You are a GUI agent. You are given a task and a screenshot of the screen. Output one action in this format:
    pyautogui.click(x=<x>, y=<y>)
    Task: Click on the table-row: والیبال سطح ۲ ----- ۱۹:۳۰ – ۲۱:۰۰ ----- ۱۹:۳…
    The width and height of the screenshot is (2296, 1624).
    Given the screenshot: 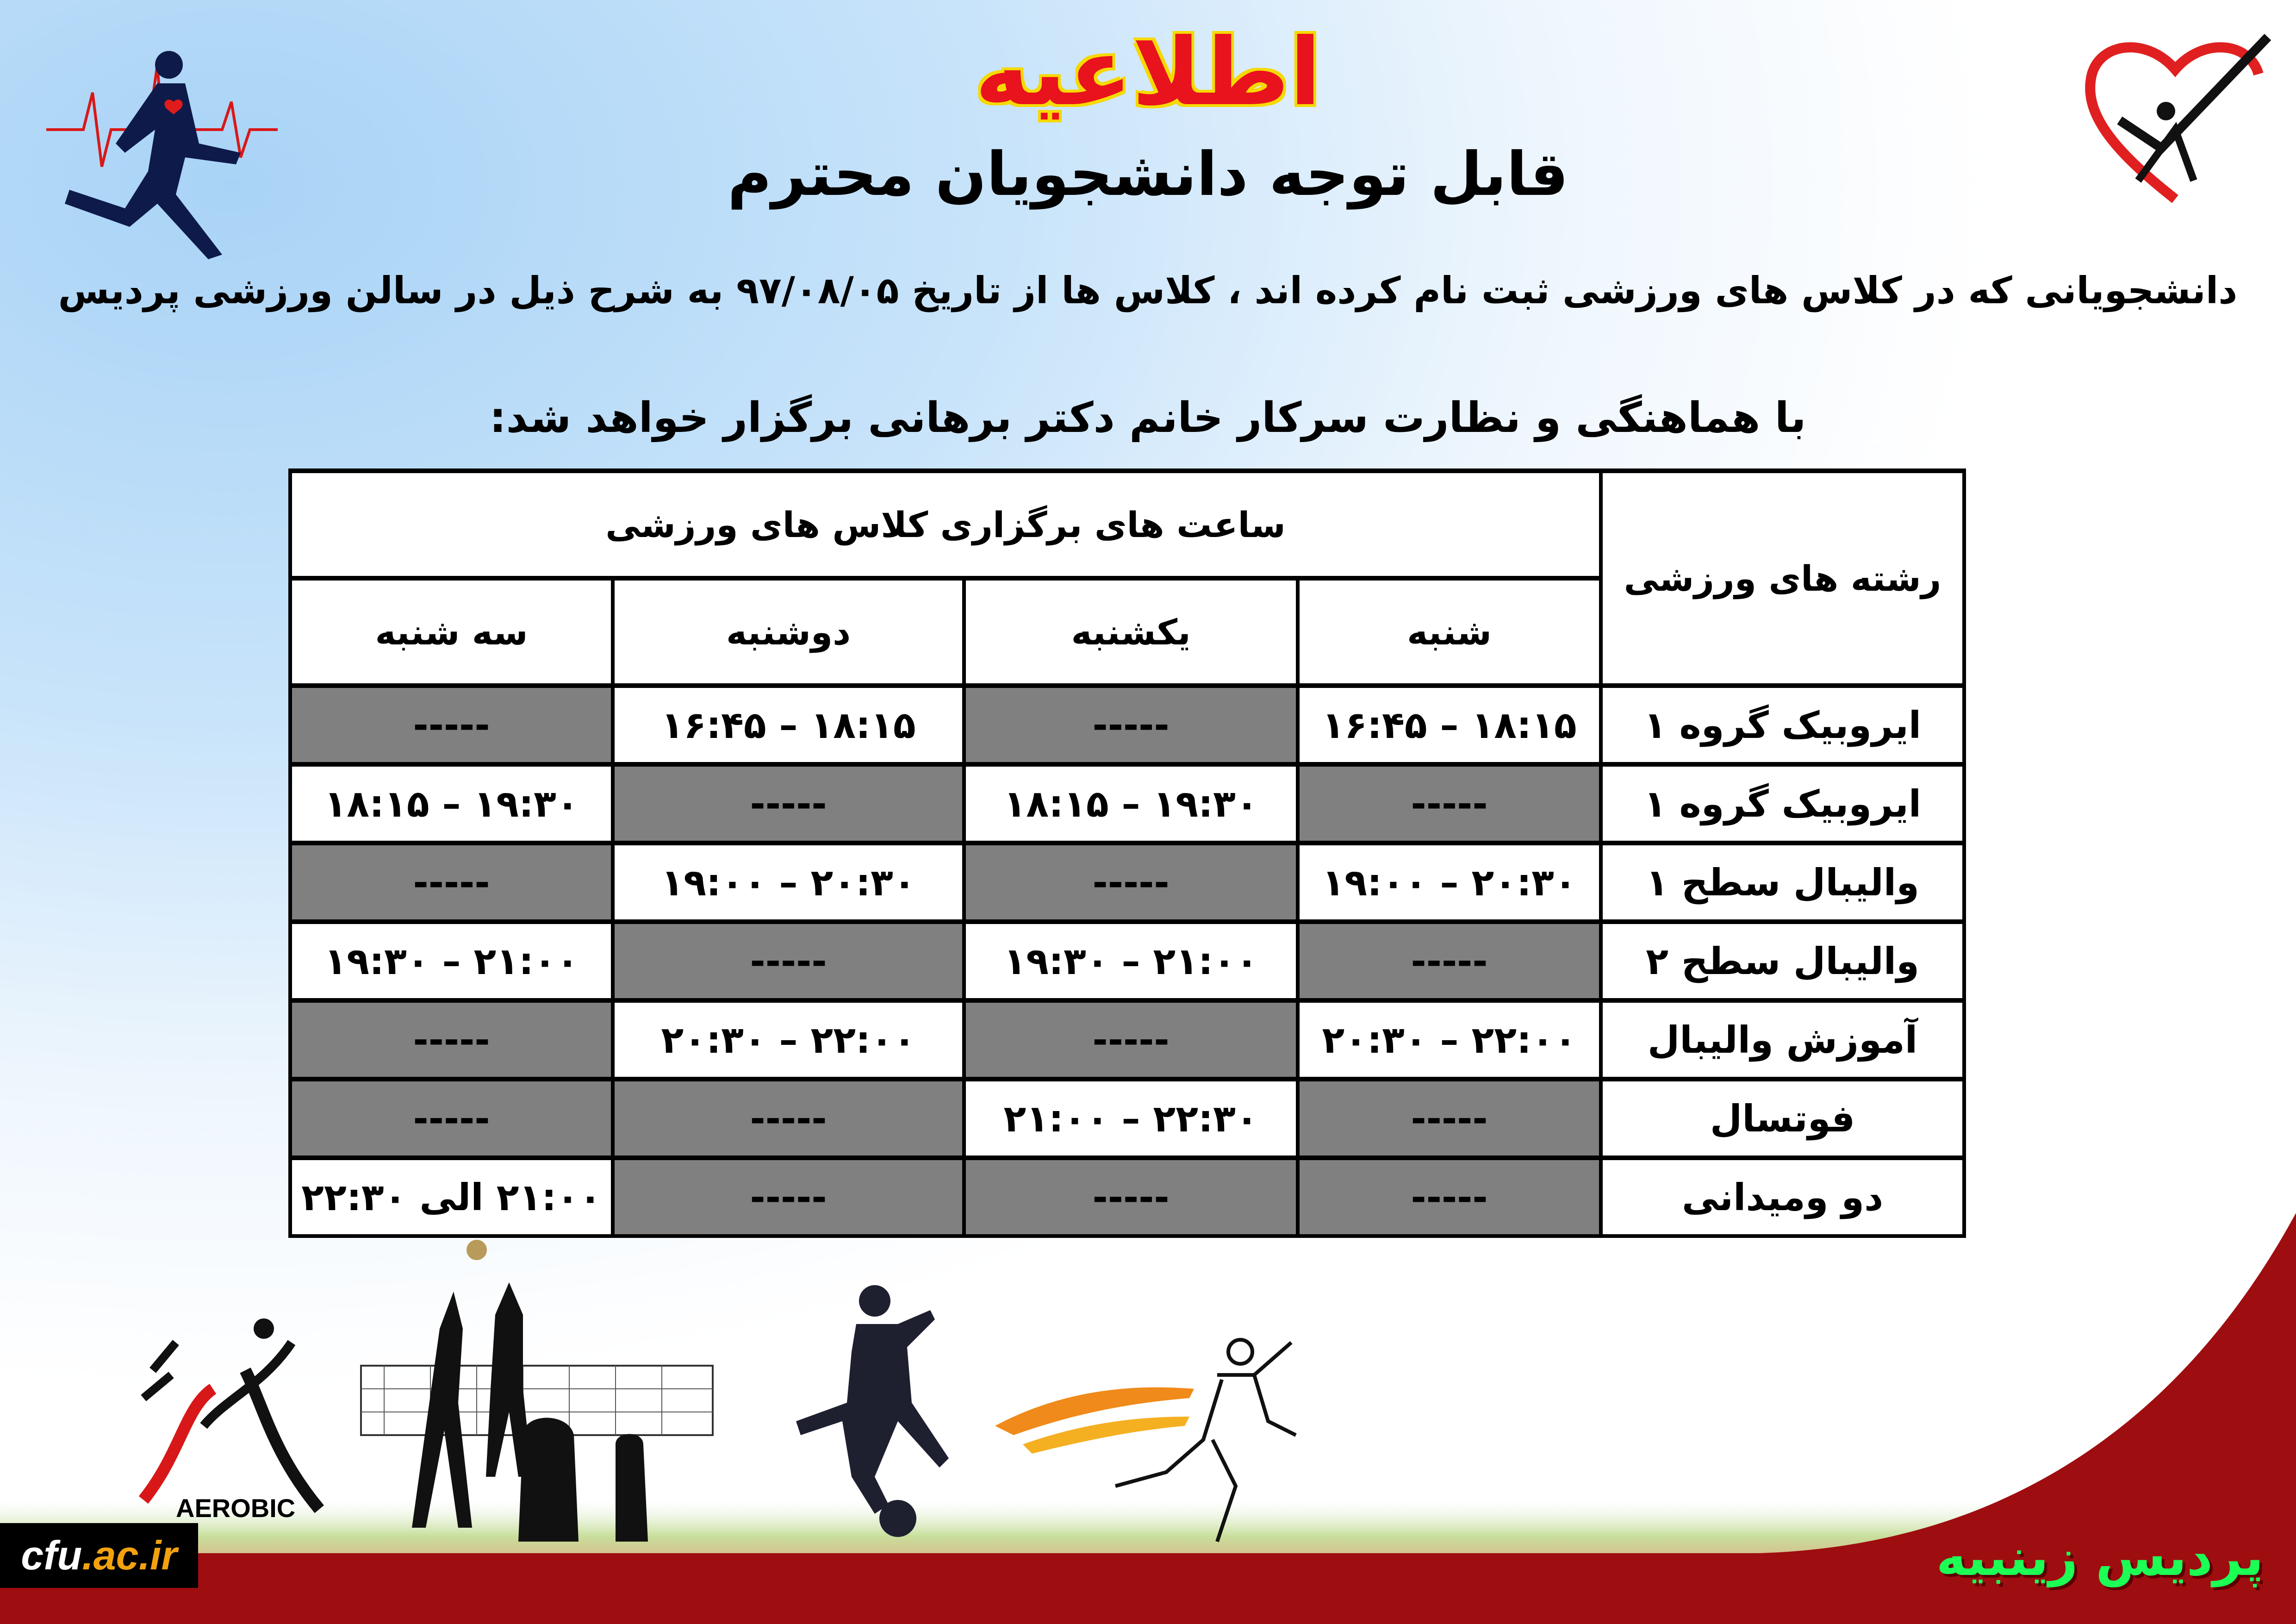 What is the action you would take?
    pyautogui.click(x=1127, y=960)
    